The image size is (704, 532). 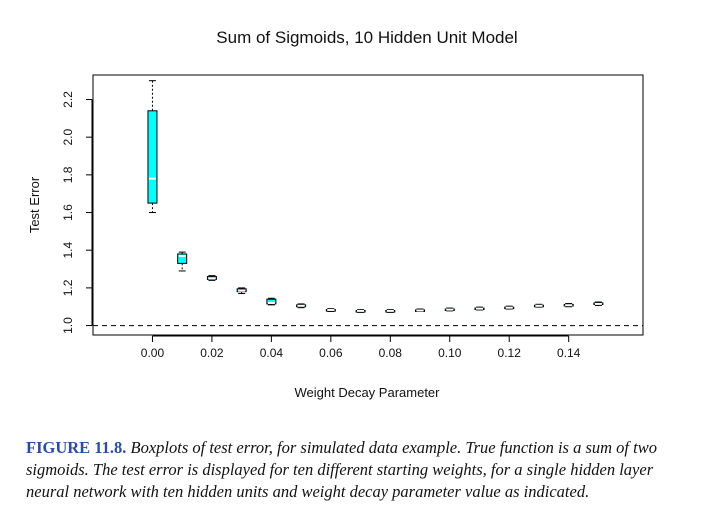 What do you see at coordinates (450, 353) in the screenshot?
I see `x-tick-label: 0.10` at bounding box center [450, 353].